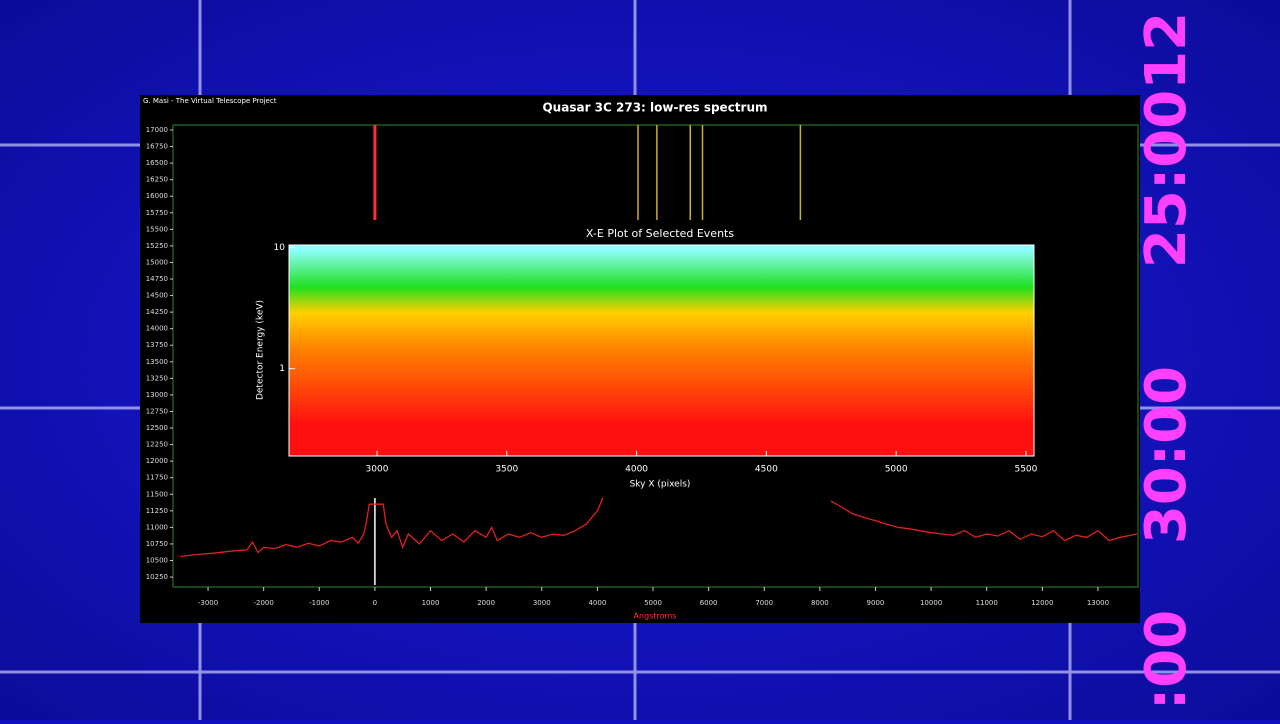 Image resolution: width=1280 pixels, height=724 pixels. I want to click on x-tick-label: 6000, so click(709, 603).